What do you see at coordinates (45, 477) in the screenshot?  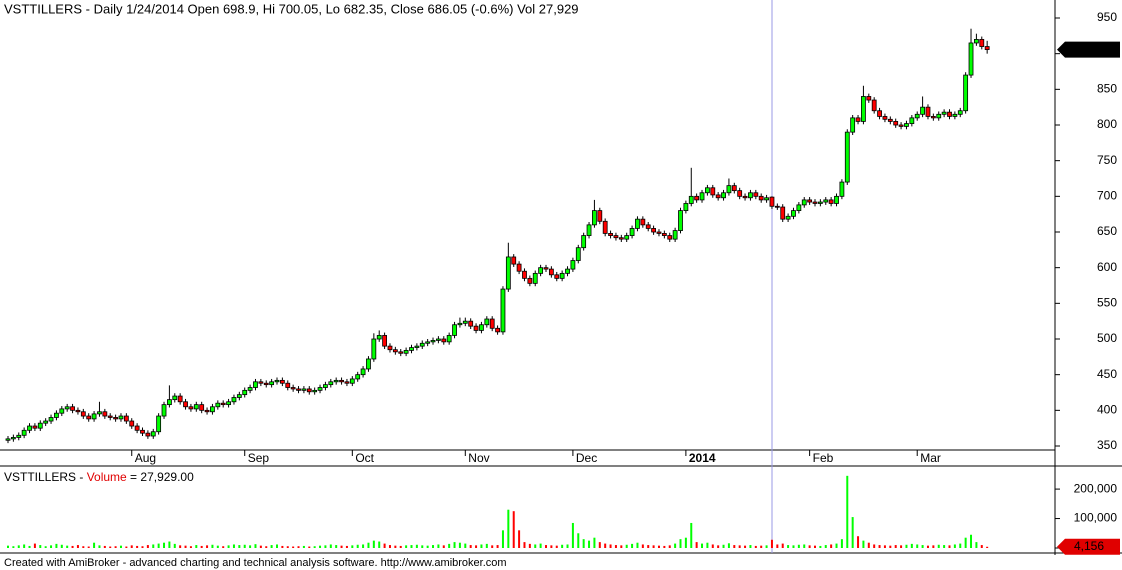 I see `volume-title-symbol: VSTTILLERS -` at bounding box center [45, 477].